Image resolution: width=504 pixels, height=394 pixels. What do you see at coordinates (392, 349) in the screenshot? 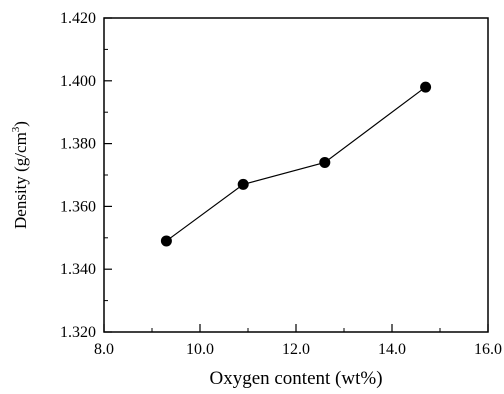
I see `x-tick-label: 14.0` at bounding box center [392, 349].